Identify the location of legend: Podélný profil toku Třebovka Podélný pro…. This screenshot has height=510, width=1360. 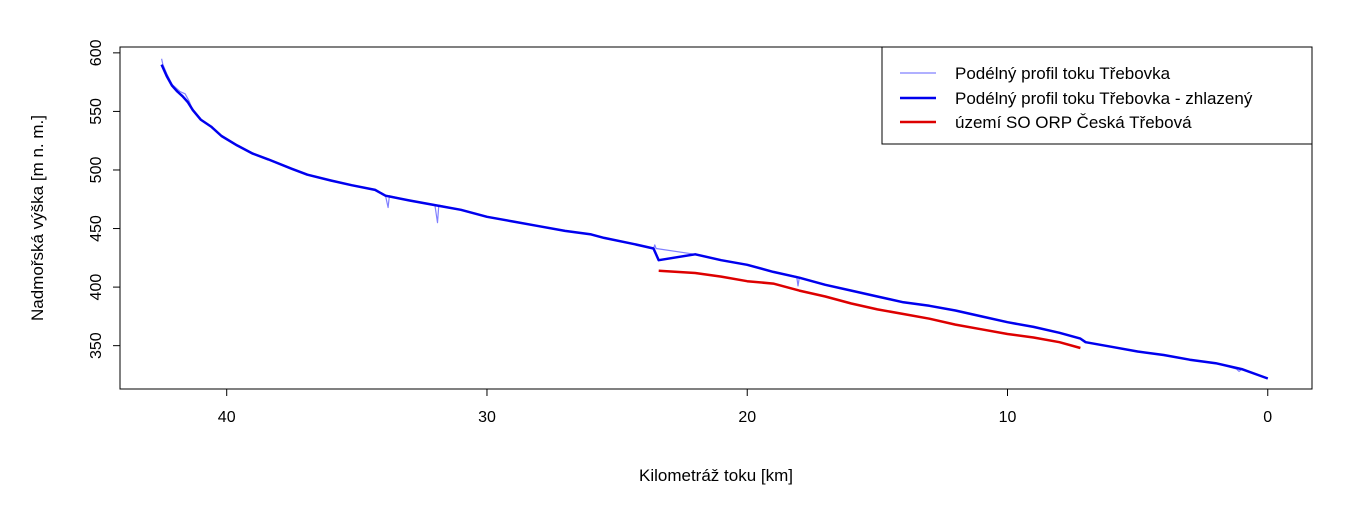
(1097, 95).